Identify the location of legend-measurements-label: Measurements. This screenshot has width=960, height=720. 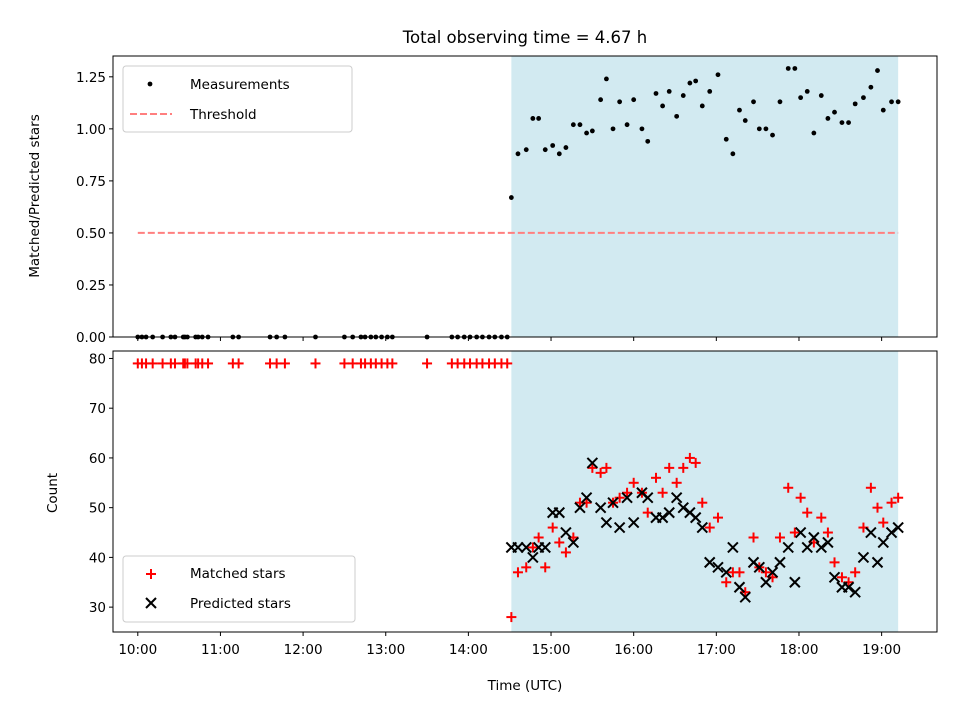
(240, 85).